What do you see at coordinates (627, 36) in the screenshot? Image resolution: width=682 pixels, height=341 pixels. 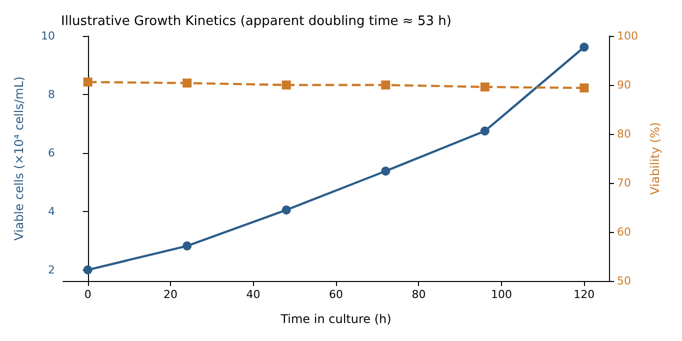 I see `y2-tick-label: 100` at bounding box center [627, 36].